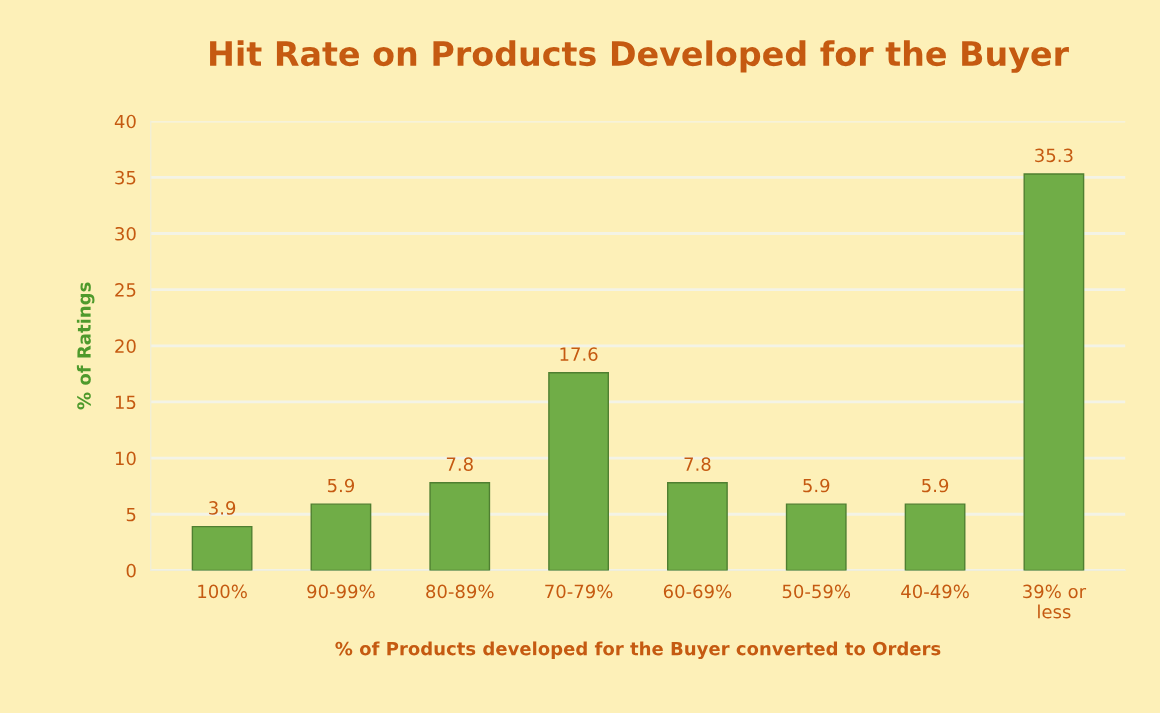  Describe the element at coordinates (579, 591) in the screenshot. I see `x-tick-label: 70-79%` at that location.